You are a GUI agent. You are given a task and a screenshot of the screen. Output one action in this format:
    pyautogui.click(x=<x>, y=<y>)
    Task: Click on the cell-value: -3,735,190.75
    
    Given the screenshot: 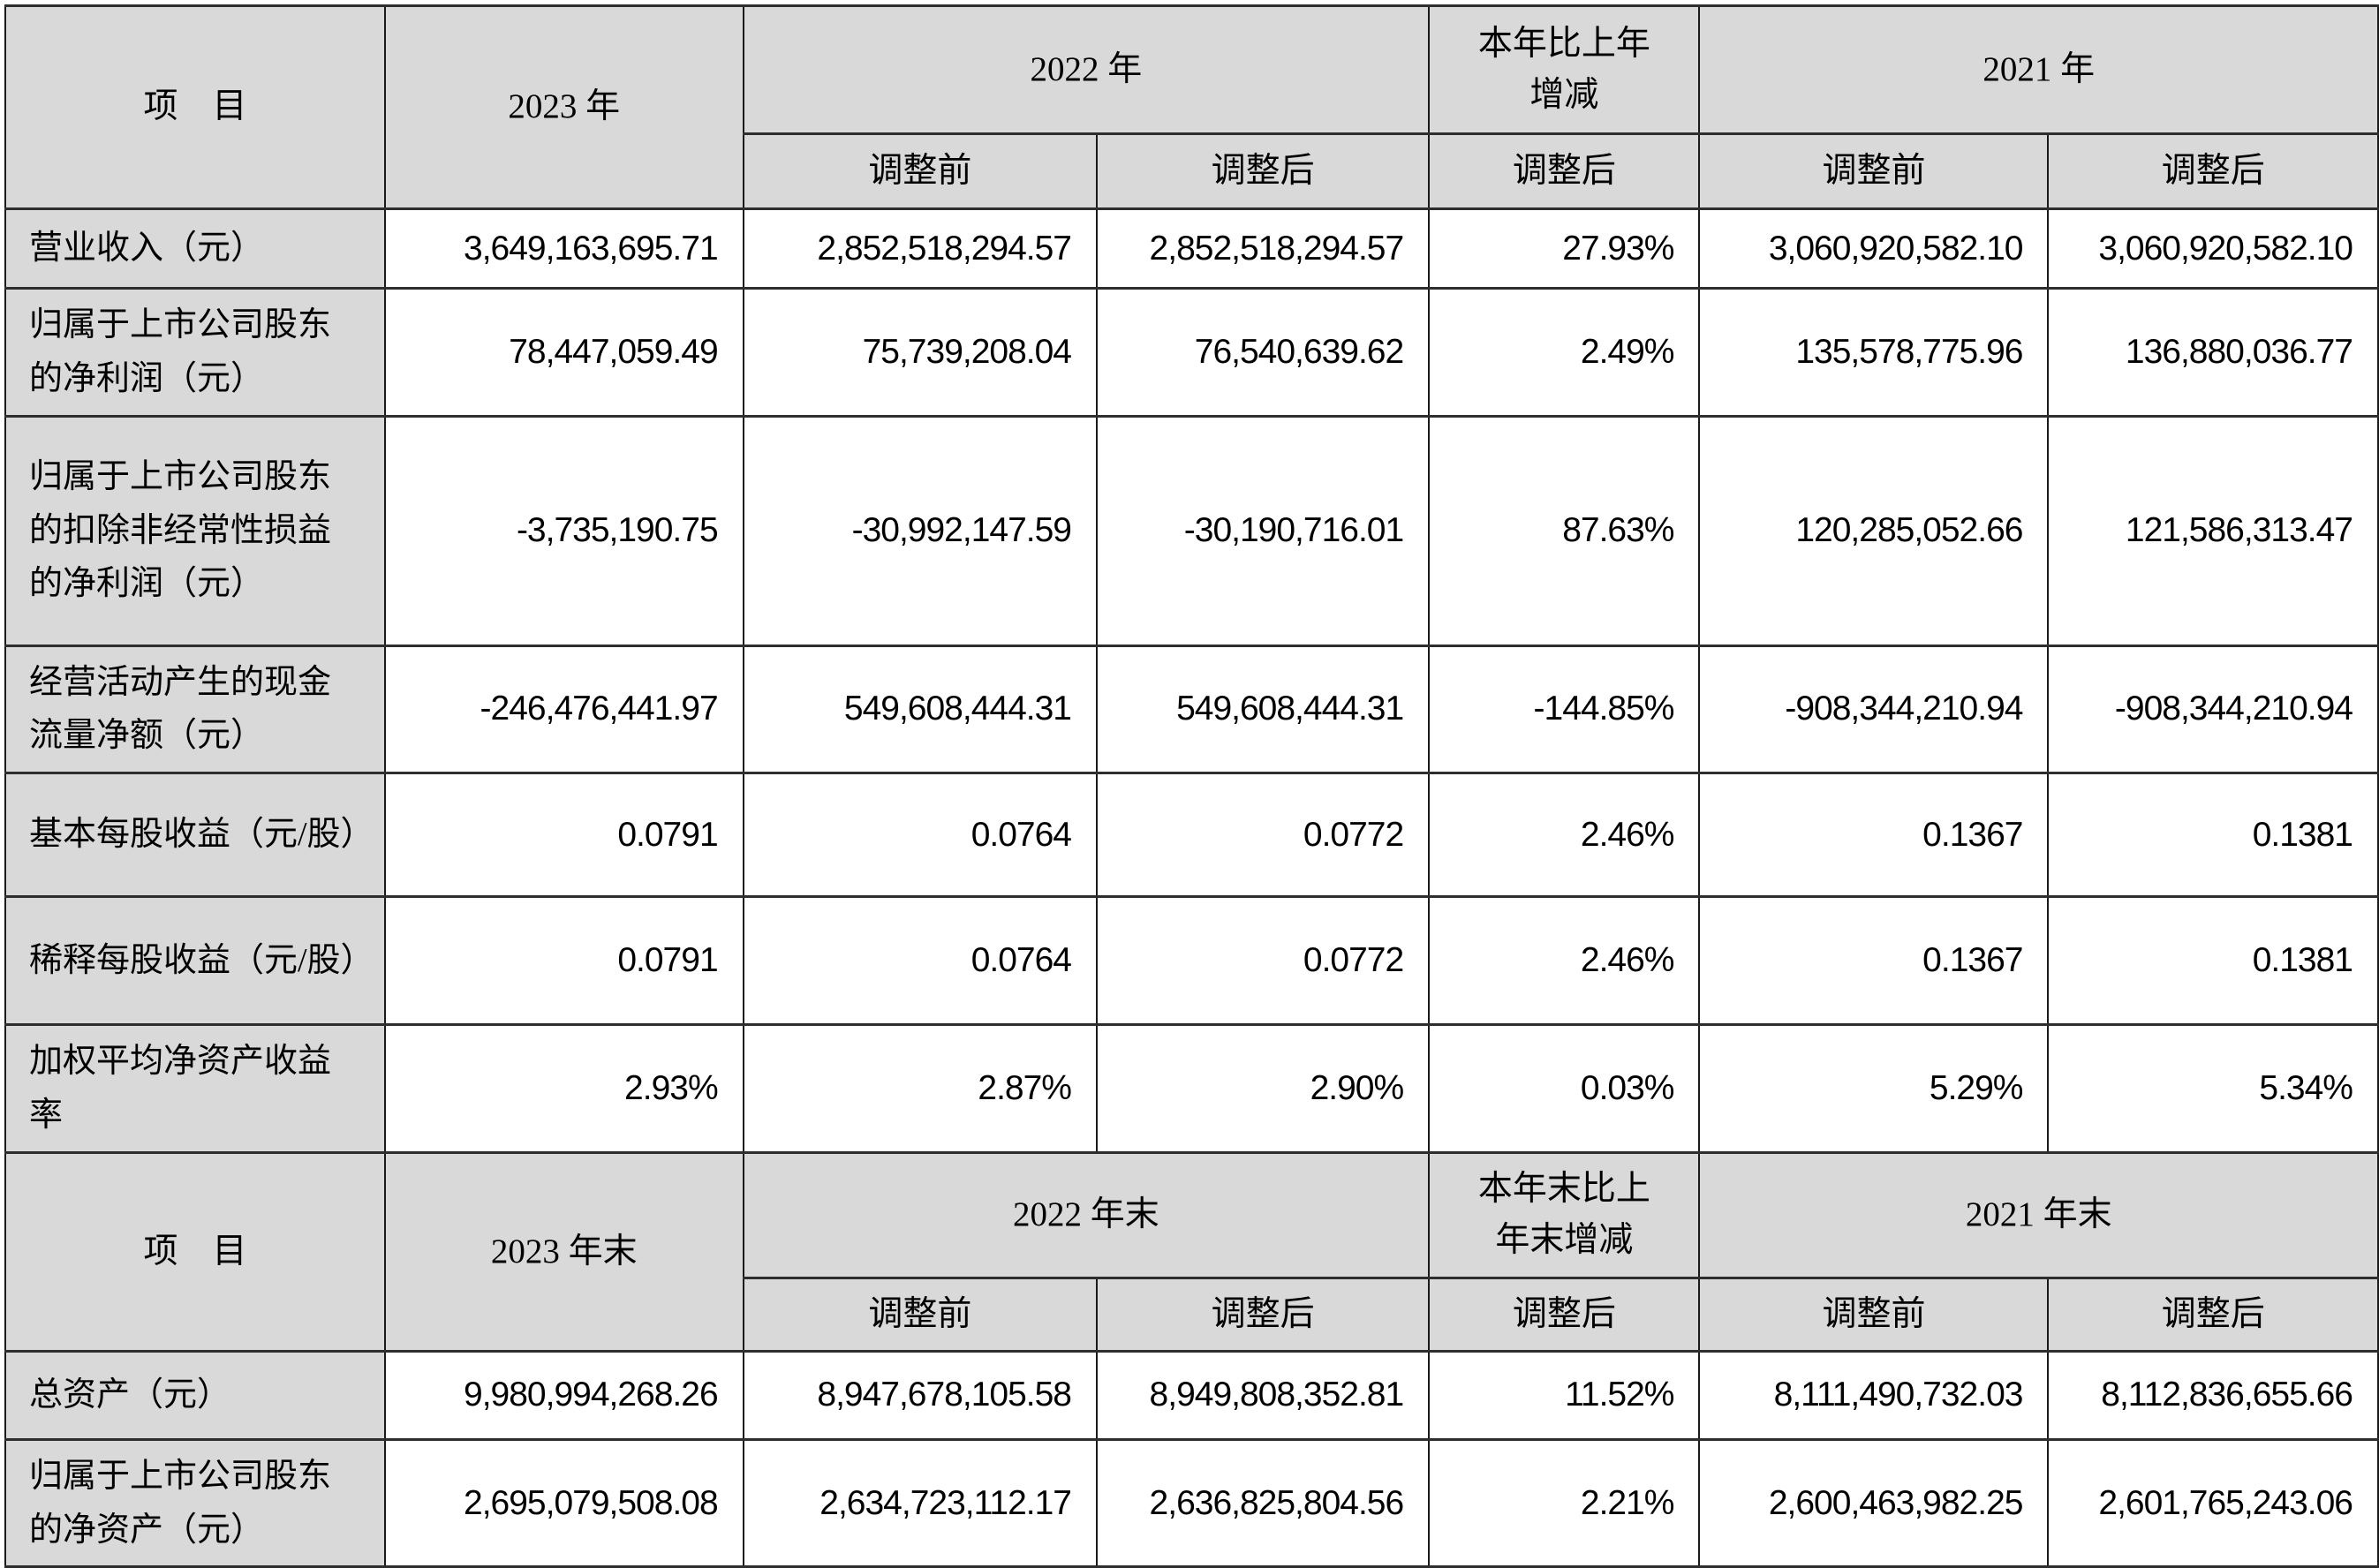 What is the action you would take?
    pyautogui.click(x=563, y=530)
    